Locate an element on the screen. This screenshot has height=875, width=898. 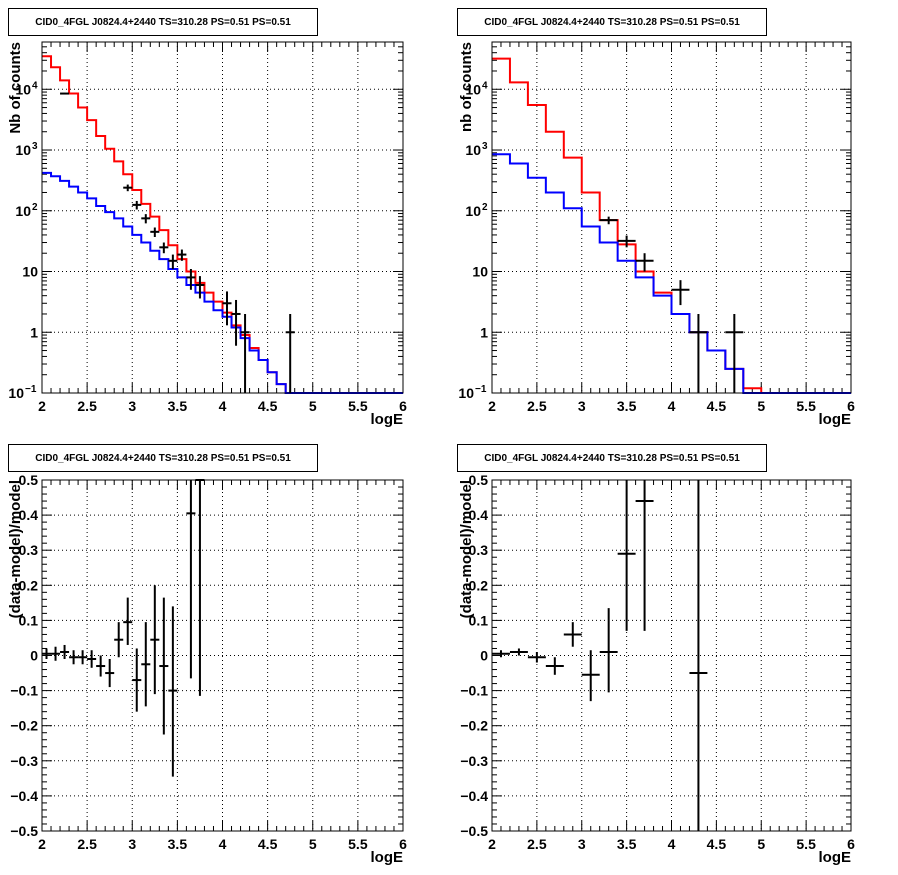
y-tick-label: −0.4 is located at coordinates (474, 796).